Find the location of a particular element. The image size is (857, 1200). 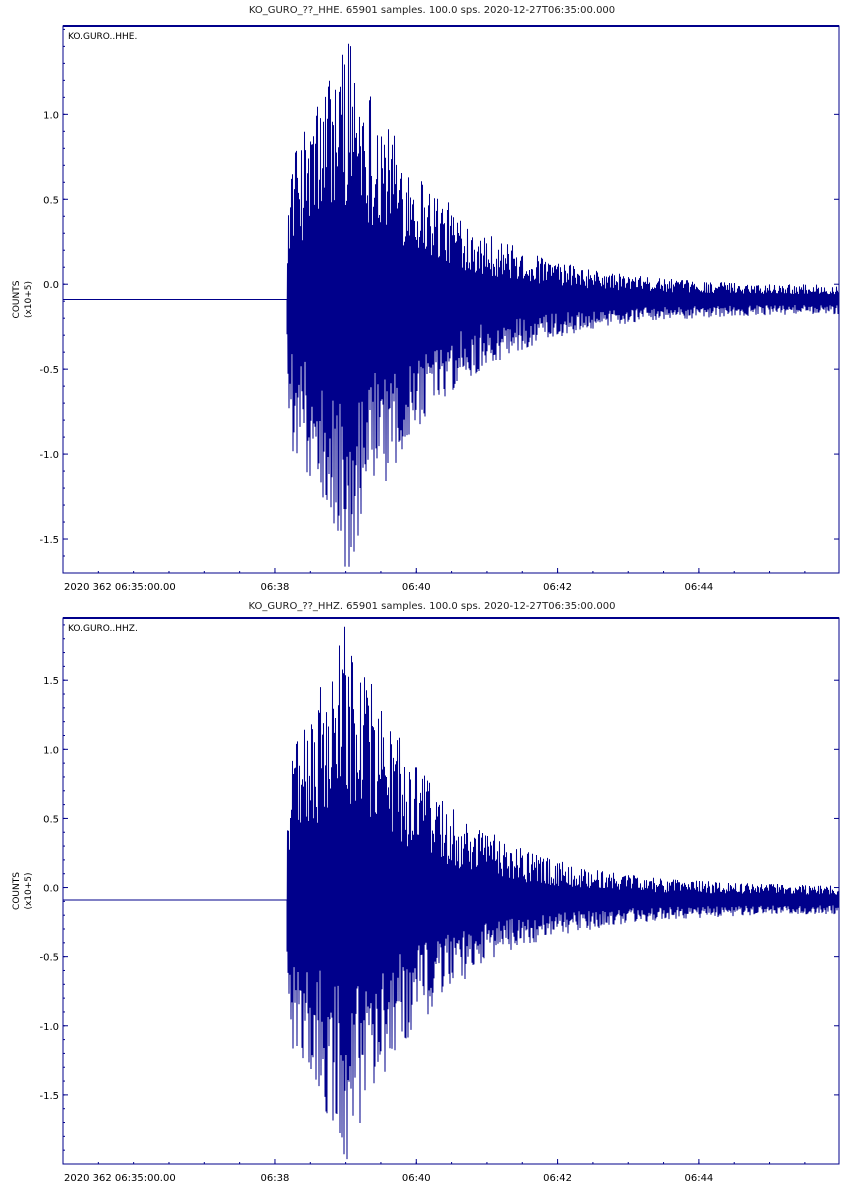

y-tick-label: 1.5 is located at coordinates (51, 681).